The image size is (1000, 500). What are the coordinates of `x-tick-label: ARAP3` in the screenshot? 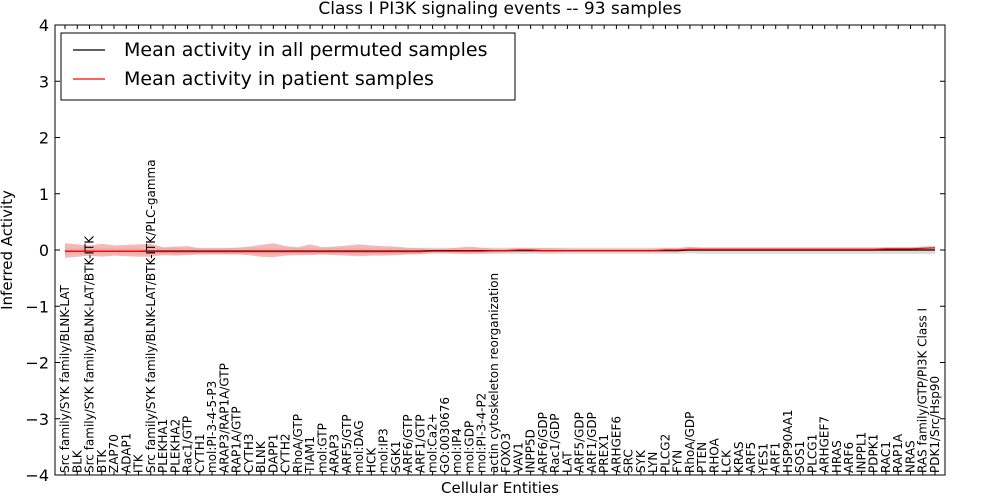 It's located at (335, 453).